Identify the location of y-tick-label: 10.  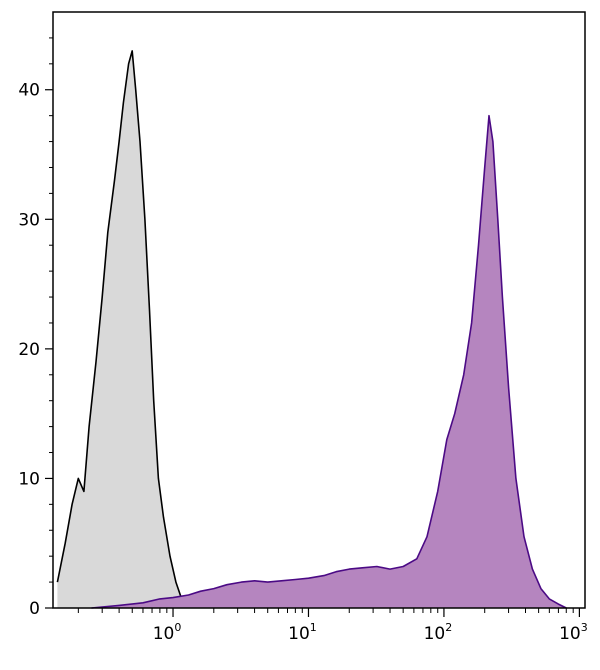
(29, 479).